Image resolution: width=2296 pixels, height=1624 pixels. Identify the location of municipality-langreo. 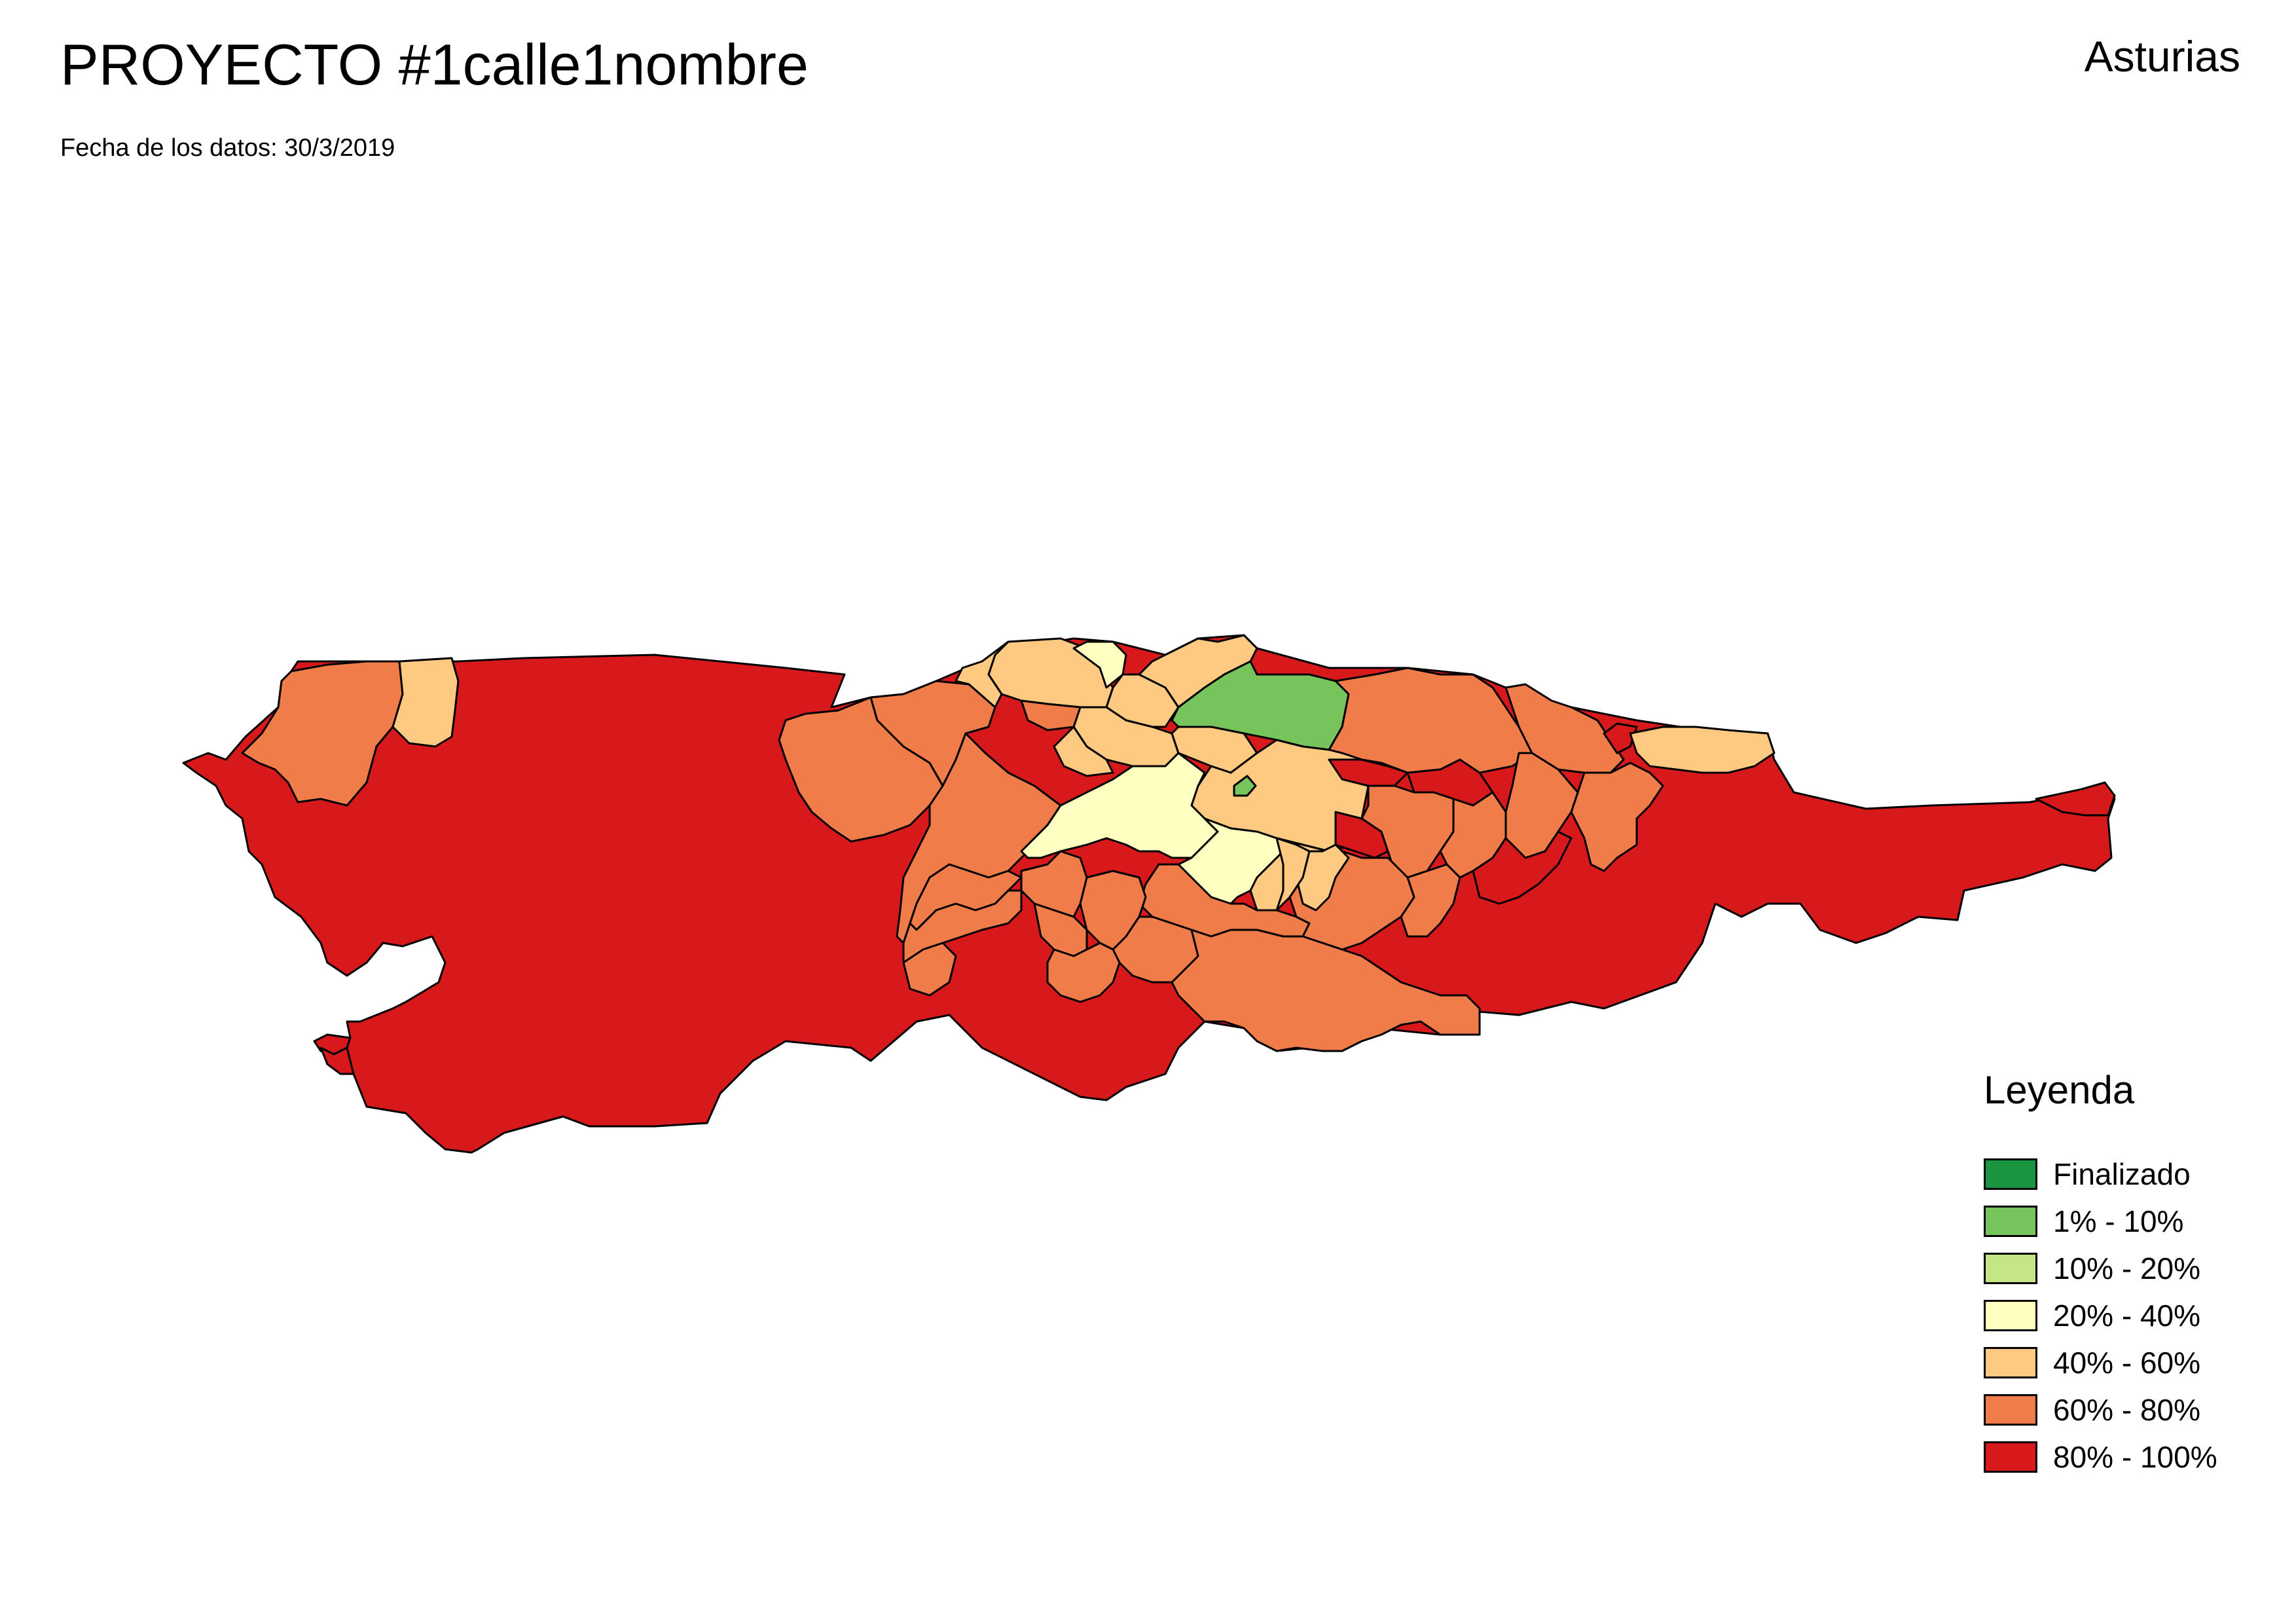
(1231, 861).